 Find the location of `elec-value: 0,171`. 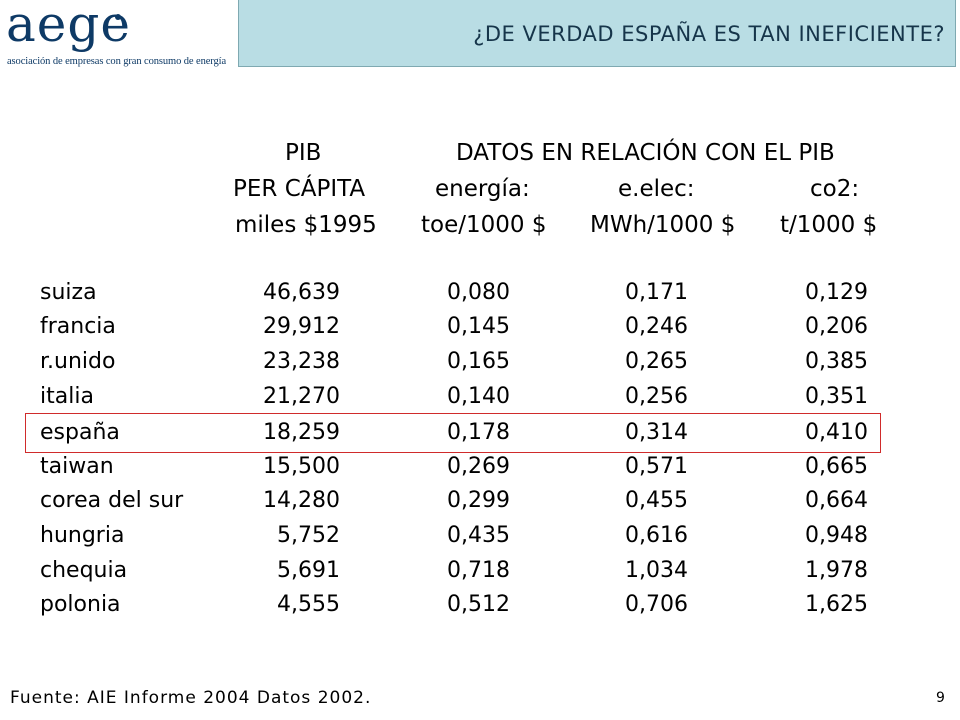

elec-value: 0,171 is located at coordinates (656, 292).